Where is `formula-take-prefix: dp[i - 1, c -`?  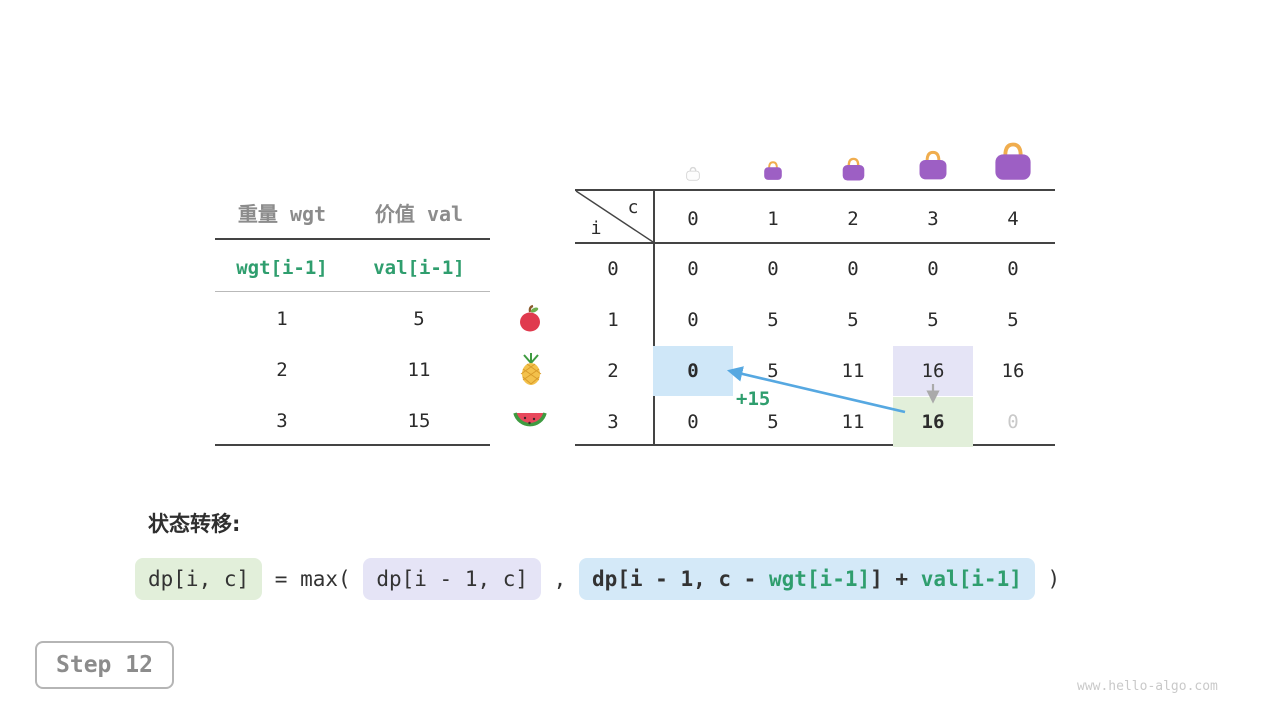
formula-take-prefix: dp[i - 1, c - is located at coordinates (680, 579).